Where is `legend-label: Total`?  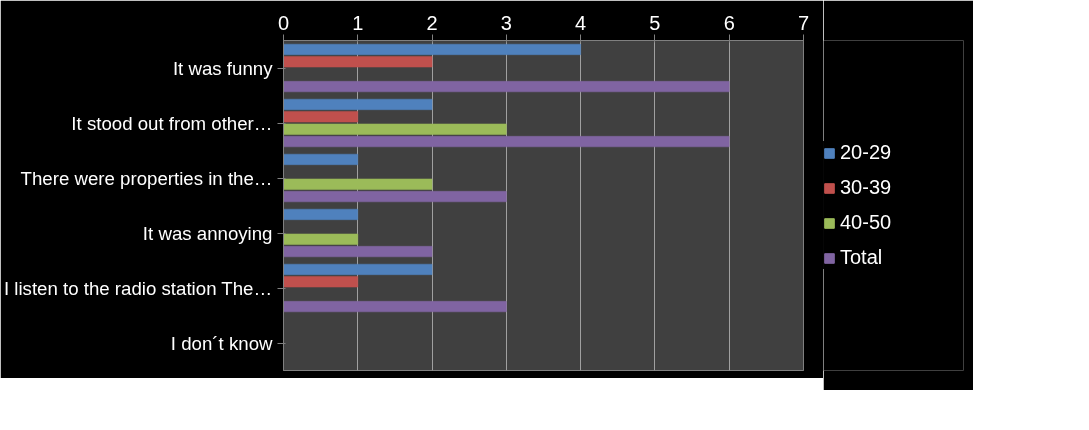 legend-label: Total is located at coordinates (861, 257).